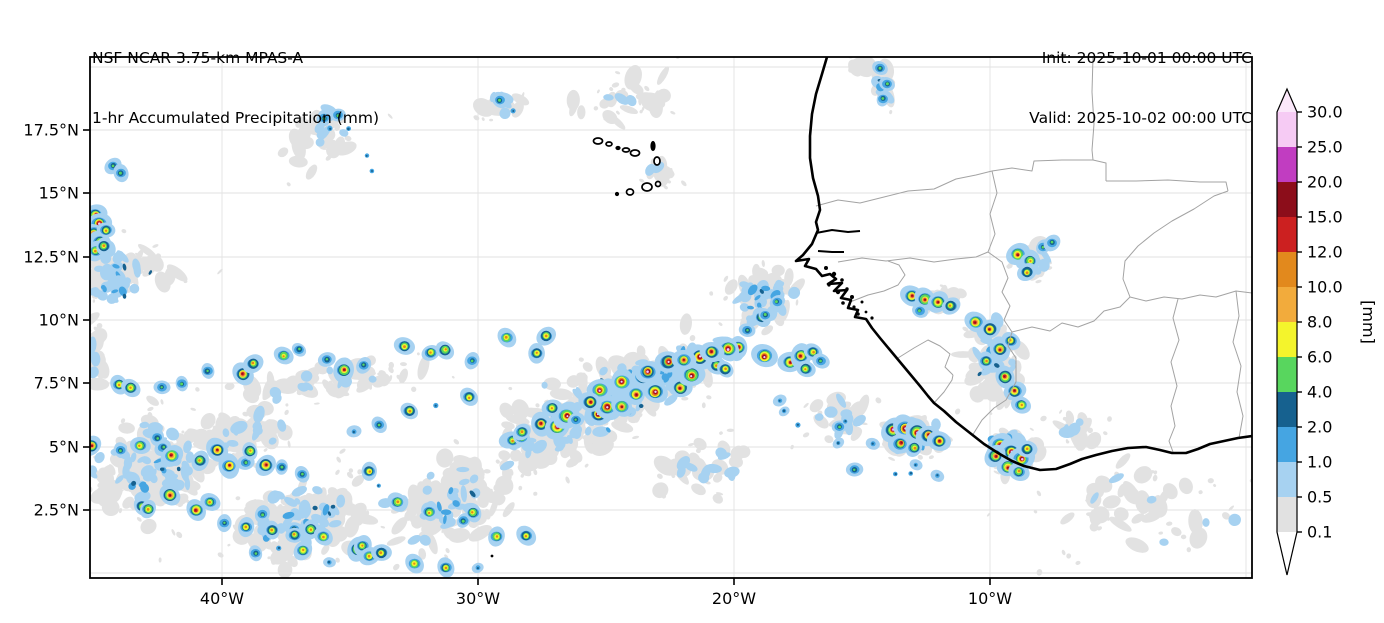  Describe the element at coordinates (59, 193) in the screenshot. I see `lat-tick-label: 15°N` at that location.